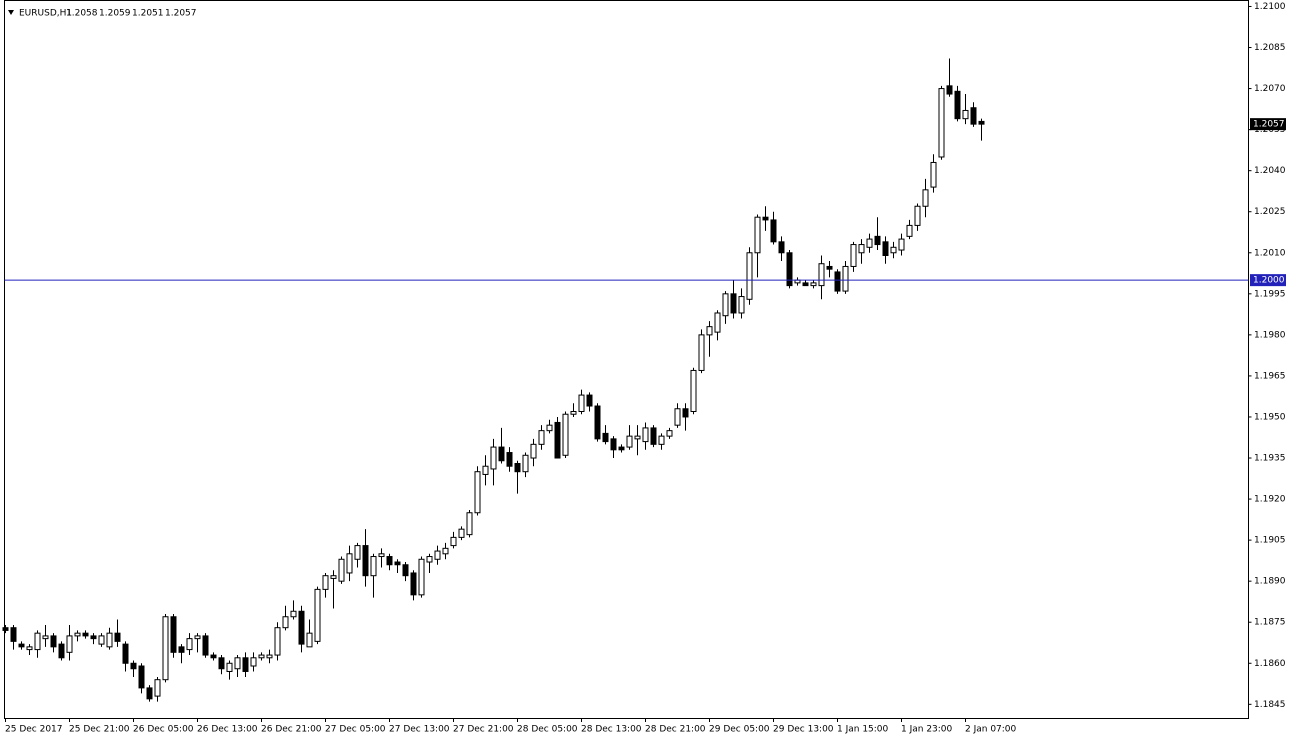  I want to click on y-tick-label: 1.1905, so click(1270, 541).